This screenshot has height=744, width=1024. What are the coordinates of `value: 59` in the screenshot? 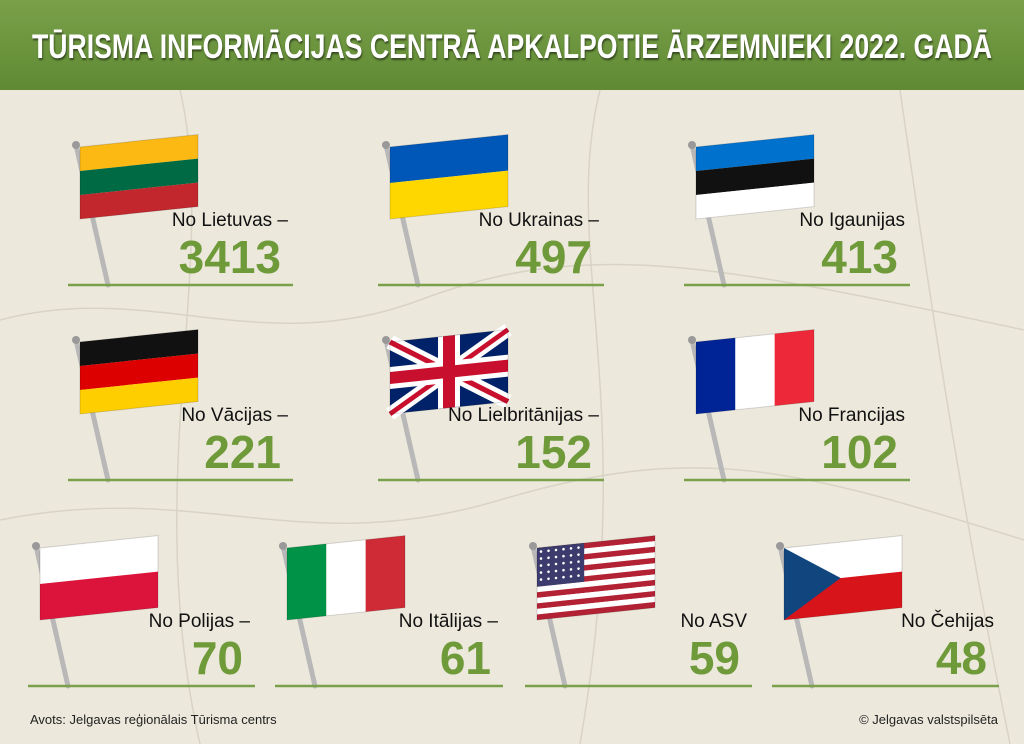 It's located at (714, 658).